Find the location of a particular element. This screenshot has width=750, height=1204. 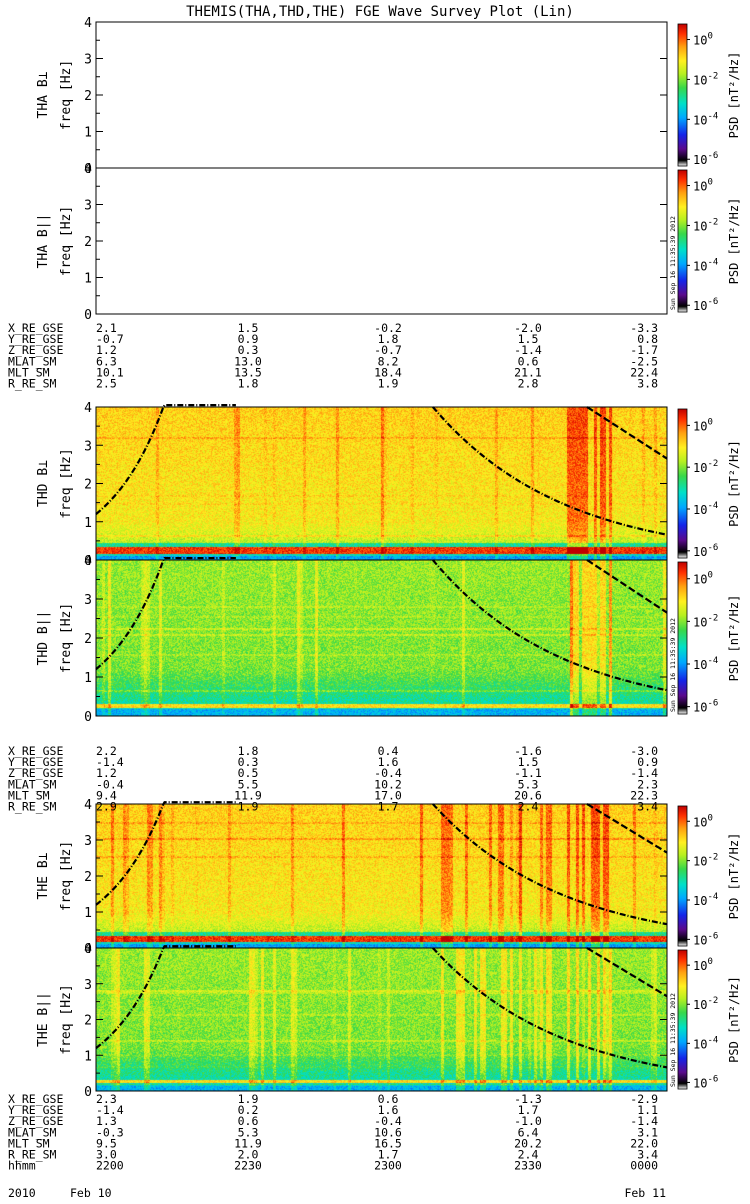

ephemeris-value: 1.2 is located at coordinates (106, 773).